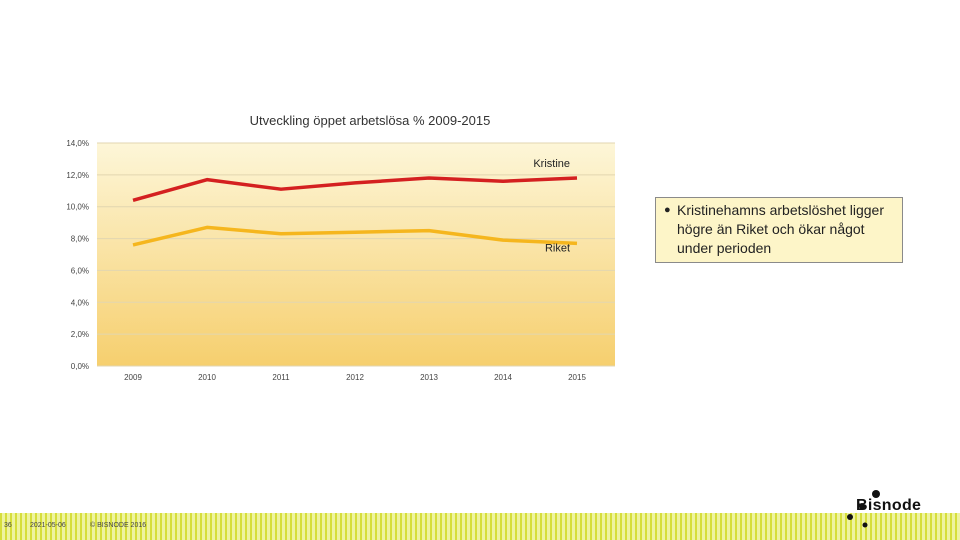  Describe the element at coordinates (480, 526) in the screenshot. I see `footer-band` at that location.